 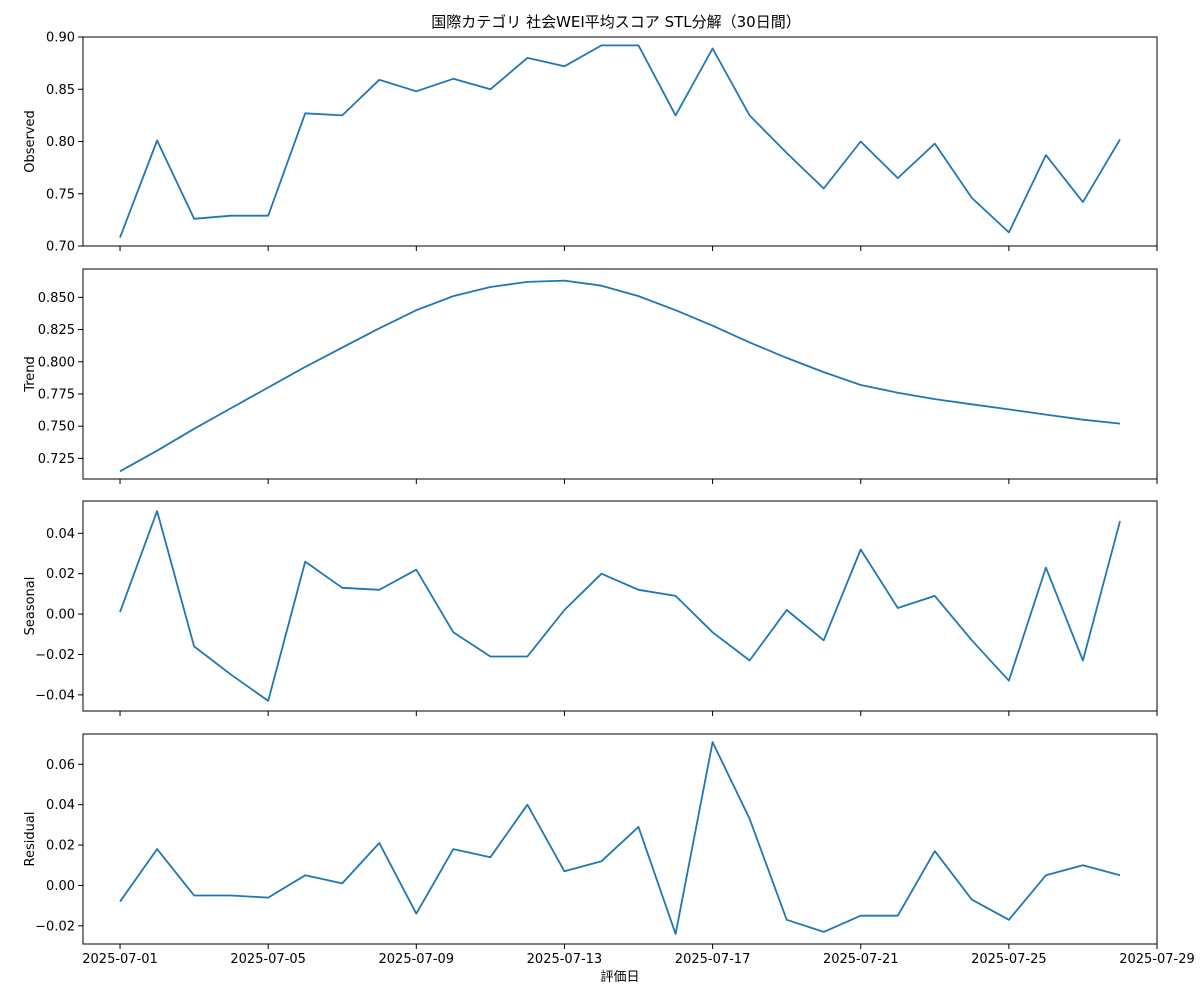 I want to click on y-tick-label: 0.70, so click(x=60, y=247).